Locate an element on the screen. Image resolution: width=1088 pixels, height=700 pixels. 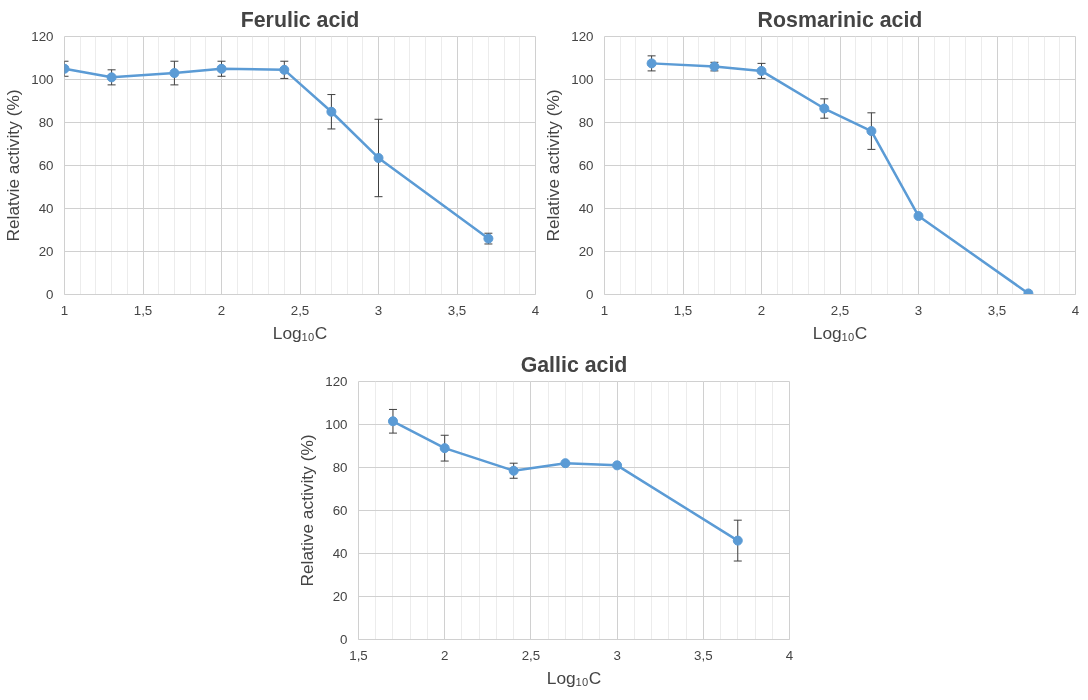
y-axis-title: Relatvie activity (%) is located at coordinates (13, 165).